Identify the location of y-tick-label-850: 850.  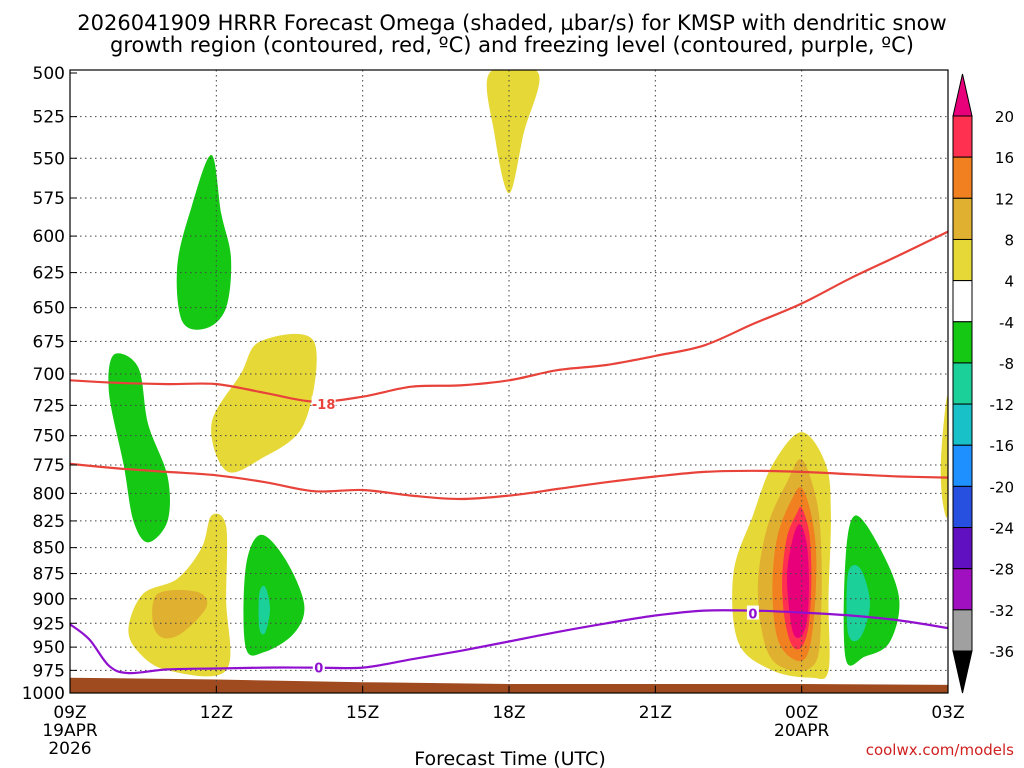
(49, 549).